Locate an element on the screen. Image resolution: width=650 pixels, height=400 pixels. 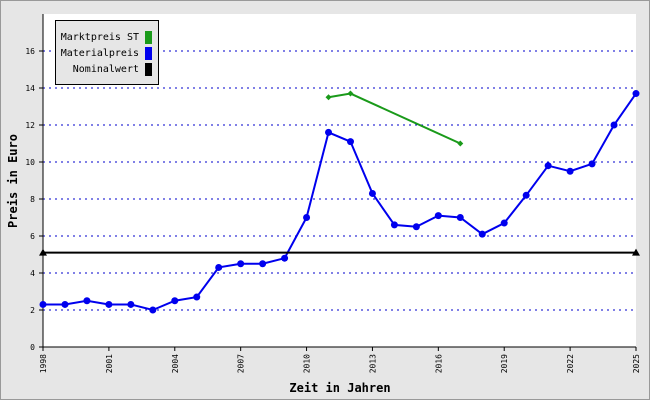
x-tick-label: 2007 is located at coordinates (241, 363).